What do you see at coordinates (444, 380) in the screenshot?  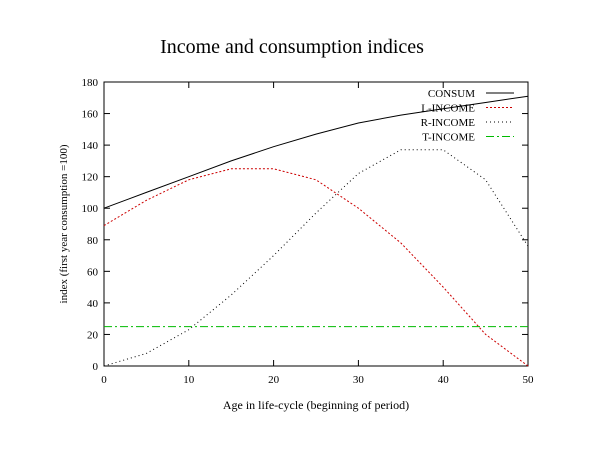 I see `x-tick-label: 40` at bounding box center [444, 380].